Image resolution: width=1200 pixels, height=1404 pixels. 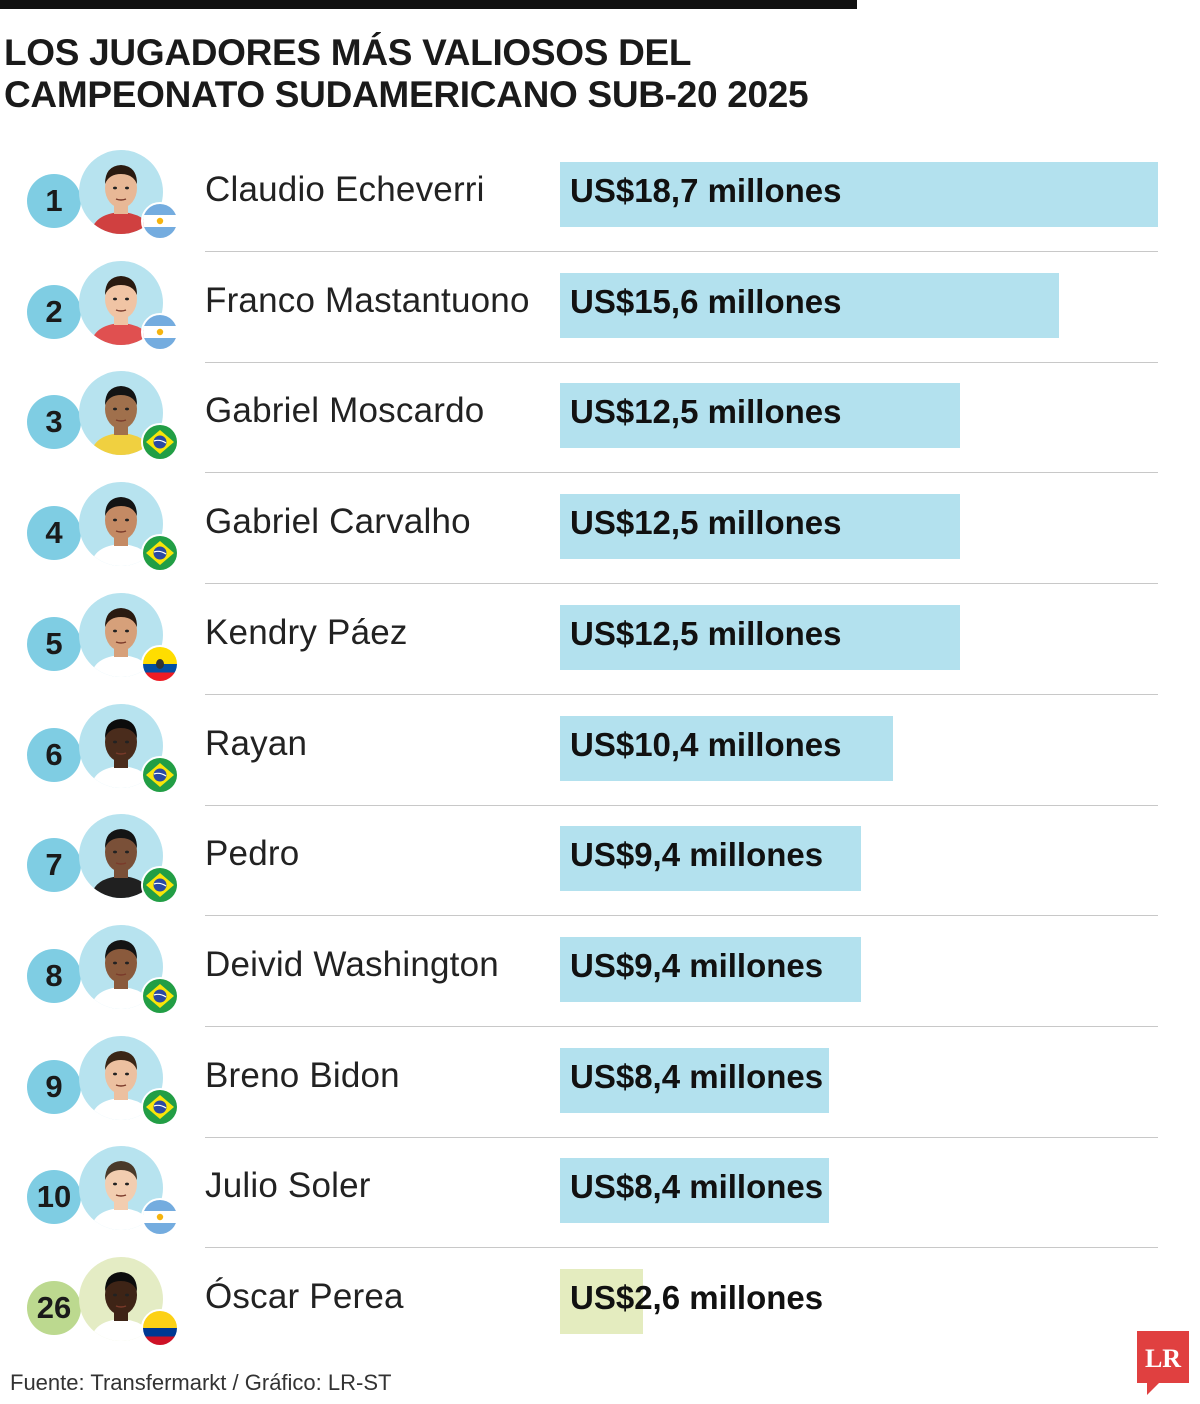 I want to click on player-row: 26 Óscar Perea US$2,6 millones, so click(x=600, y=1304).